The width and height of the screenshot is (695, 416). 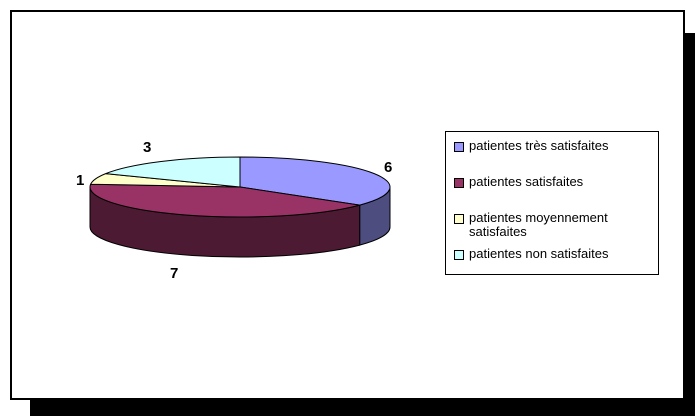 I want to click on data-label-very-satisfied: 6, so click(x=388, y=167).